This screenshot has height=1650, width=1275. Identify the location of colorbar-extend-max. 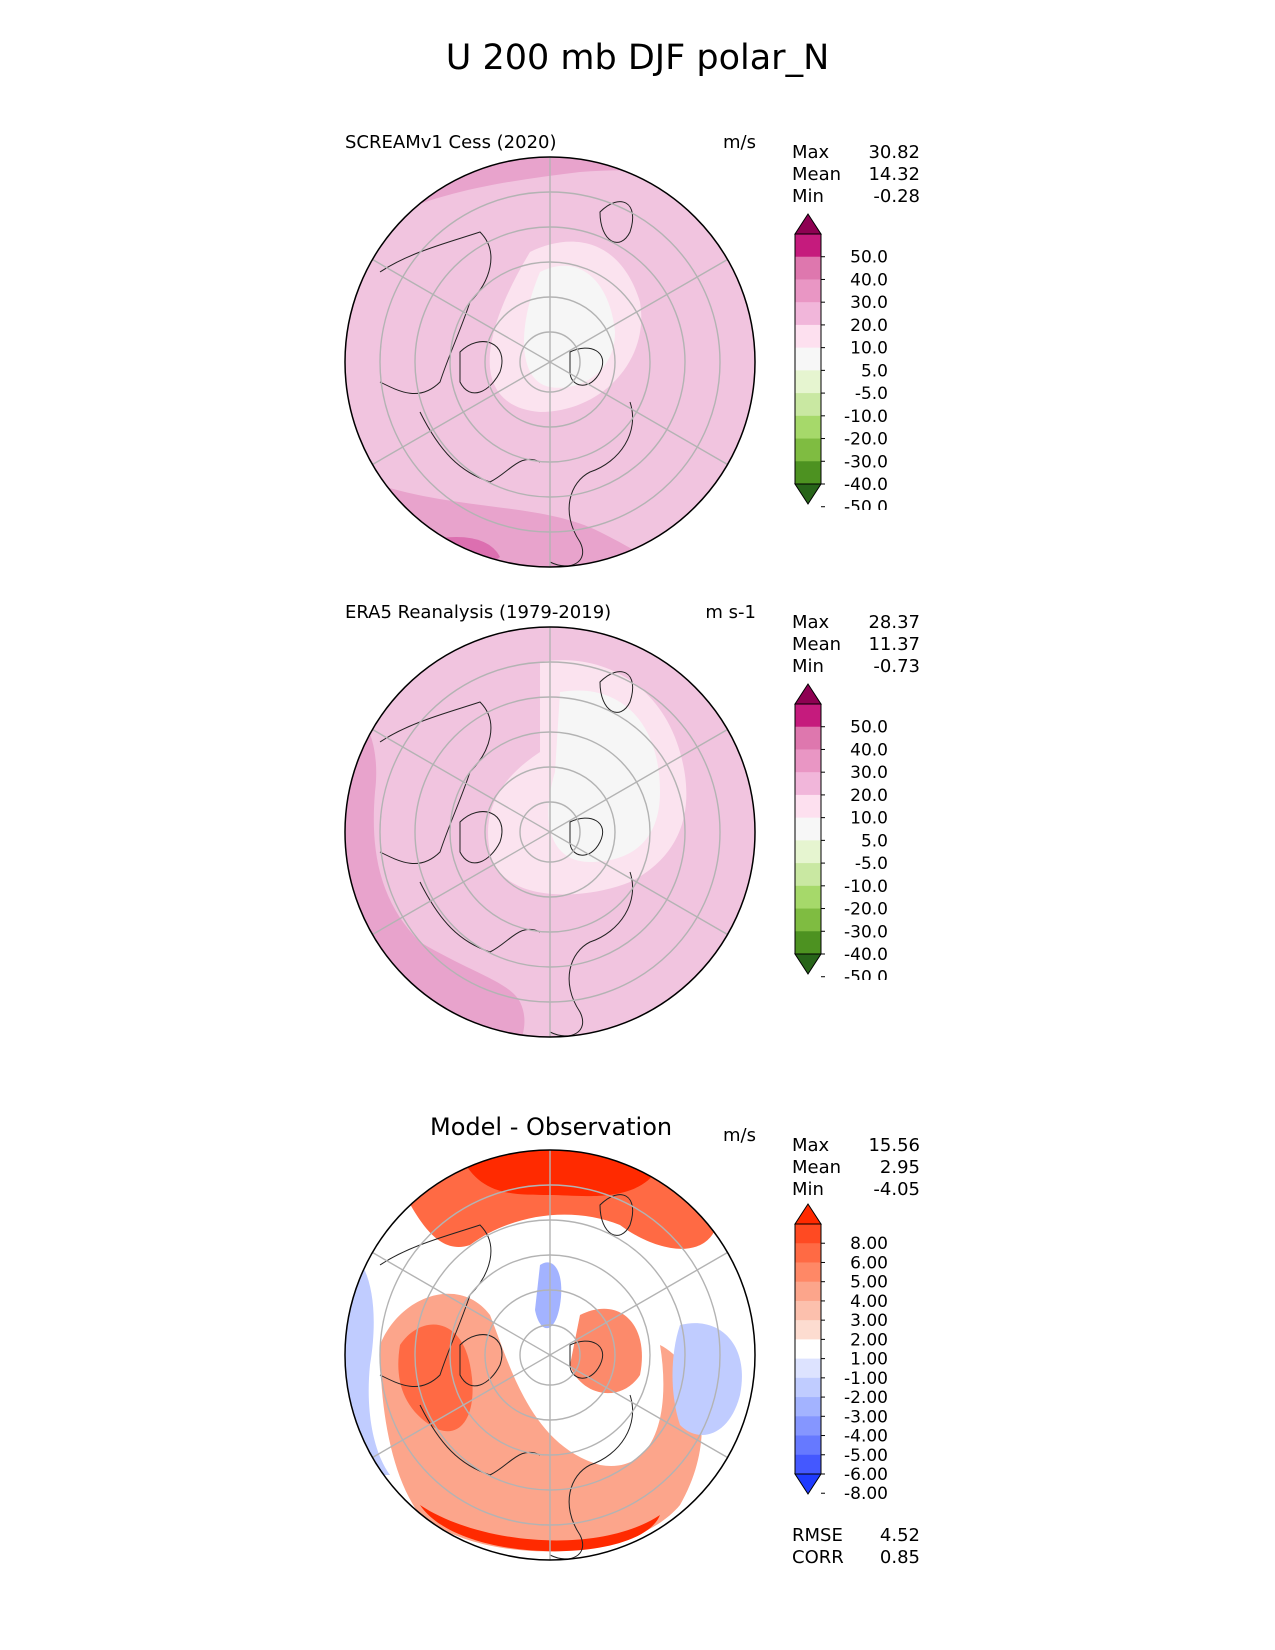
(808, 1214).